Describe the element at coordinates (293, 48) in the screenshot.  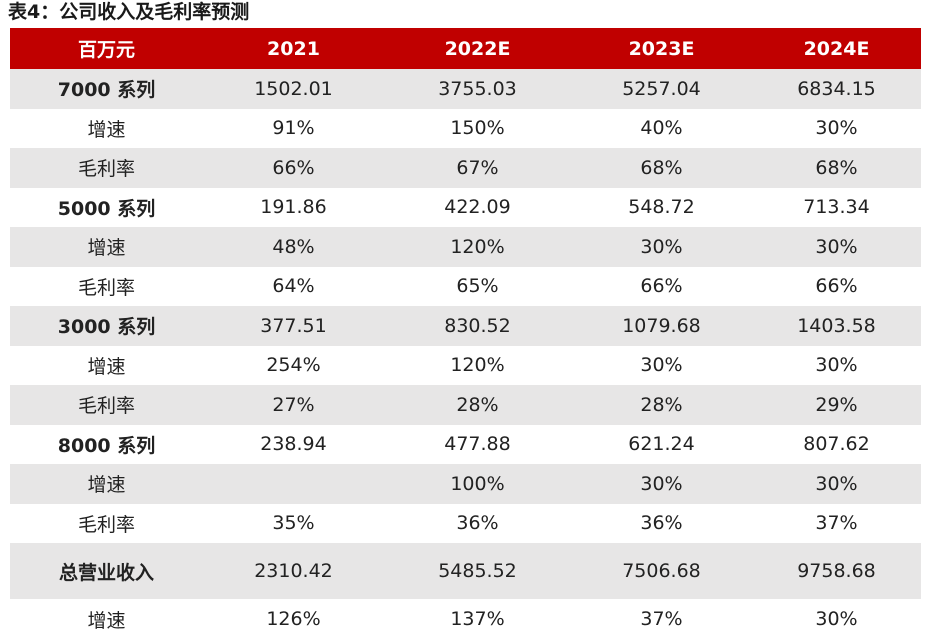
I see `column-header-2021: 2021` at that location.